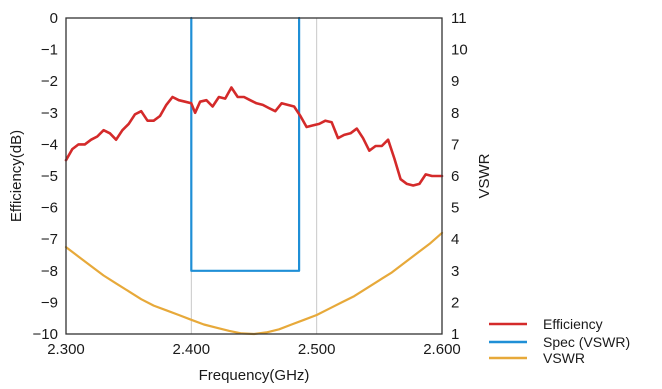 The width and height of the screenshot is (662, 389). I want to click on x-tick-label: 2.400, so click(192, 349).